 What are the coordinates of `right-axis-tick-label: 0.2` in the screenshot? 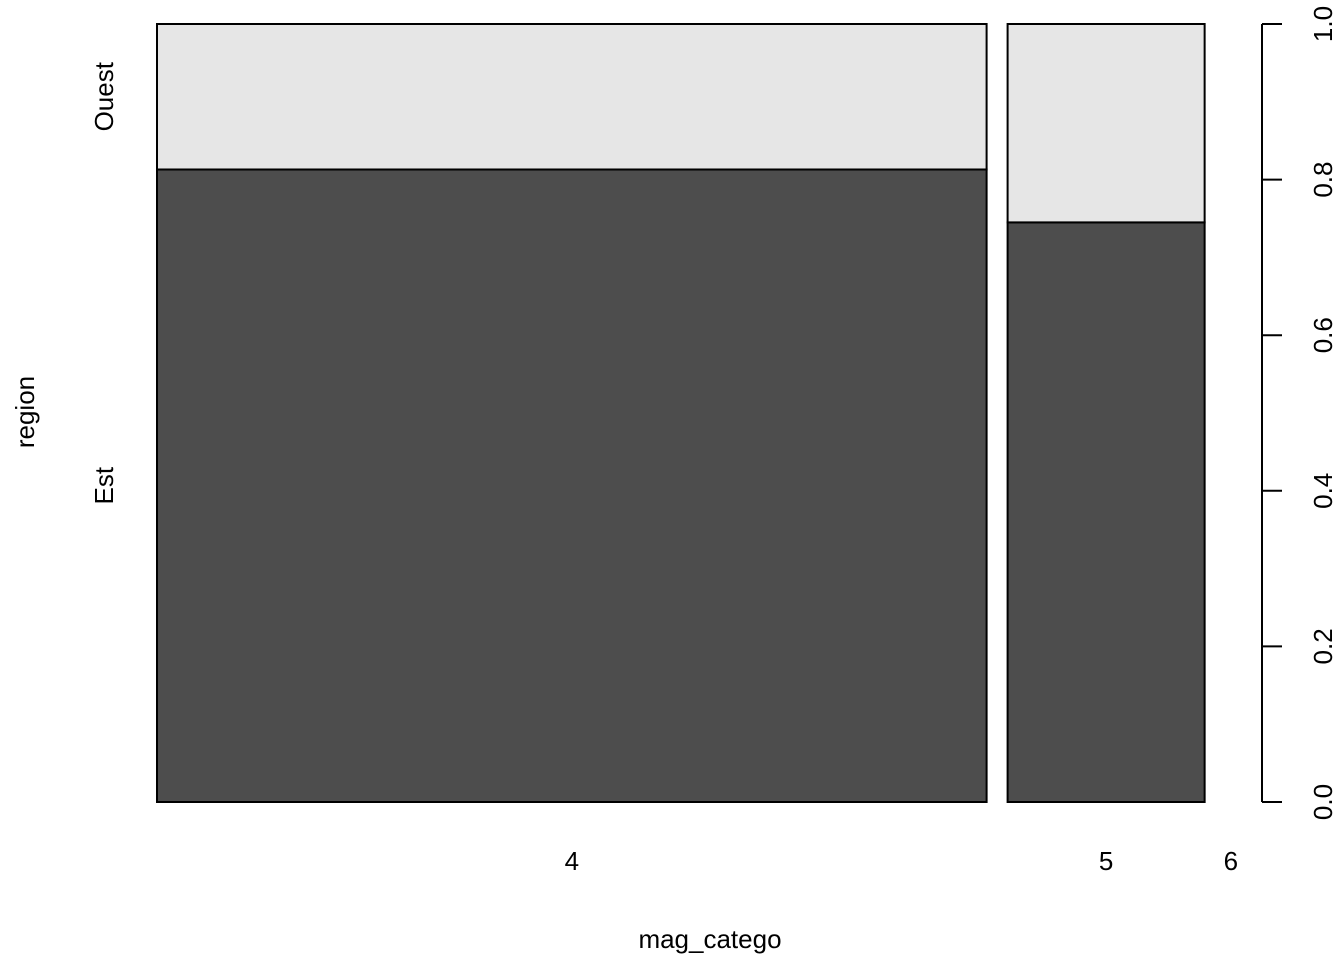 It's located at (1323, 646).